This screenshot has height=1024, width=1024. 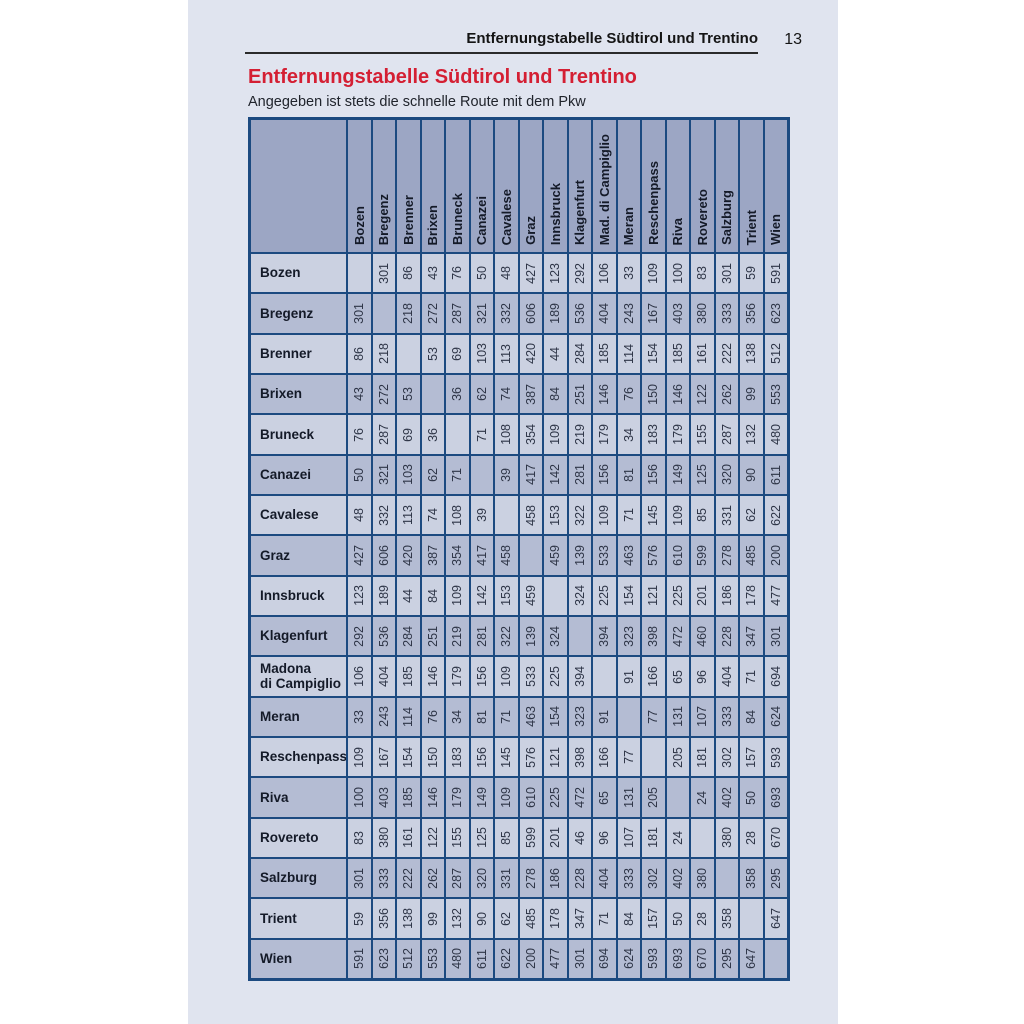 What do you see at coordinates (481, 555) in the screenshot?
I see `distance-value: 417` at bounding box center [481, 555].